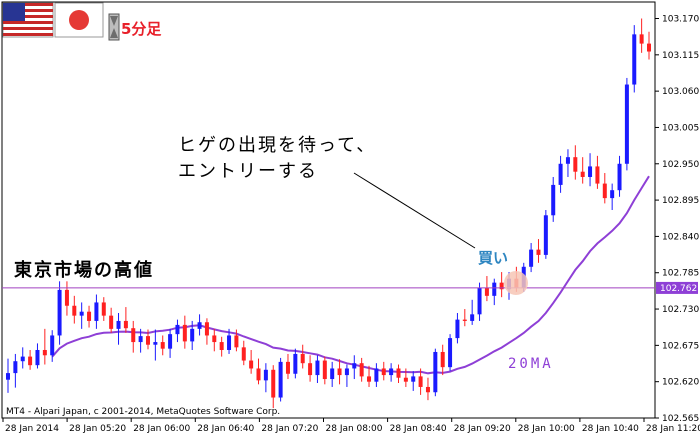 The height and width of the screenshot is (436, 700). I want to click on y-tick-label: 102.565, so click(680, 419).